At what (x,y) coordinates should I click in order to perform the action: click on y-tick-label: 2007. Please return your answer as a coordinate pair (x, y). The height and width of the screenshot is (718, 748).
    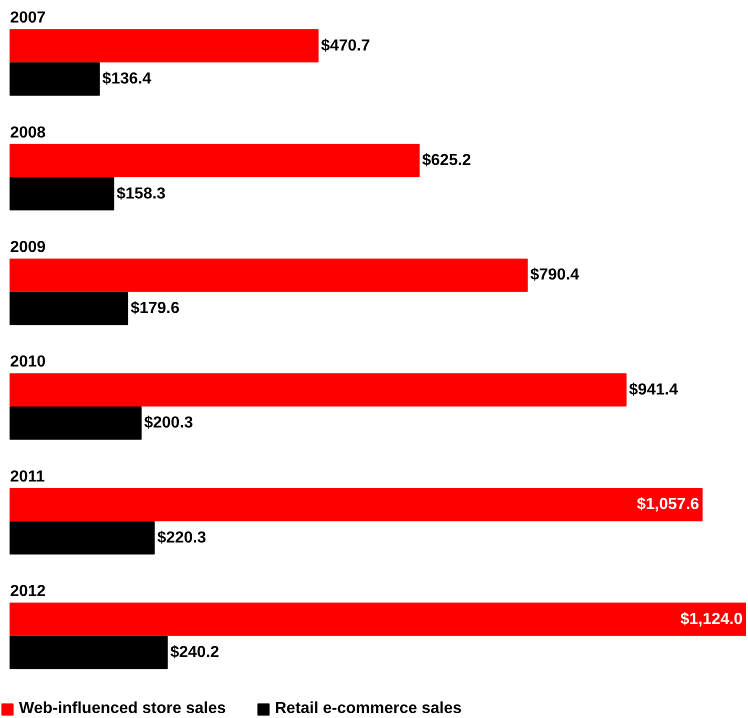
    Looking at the image, I should click on (28, 18).